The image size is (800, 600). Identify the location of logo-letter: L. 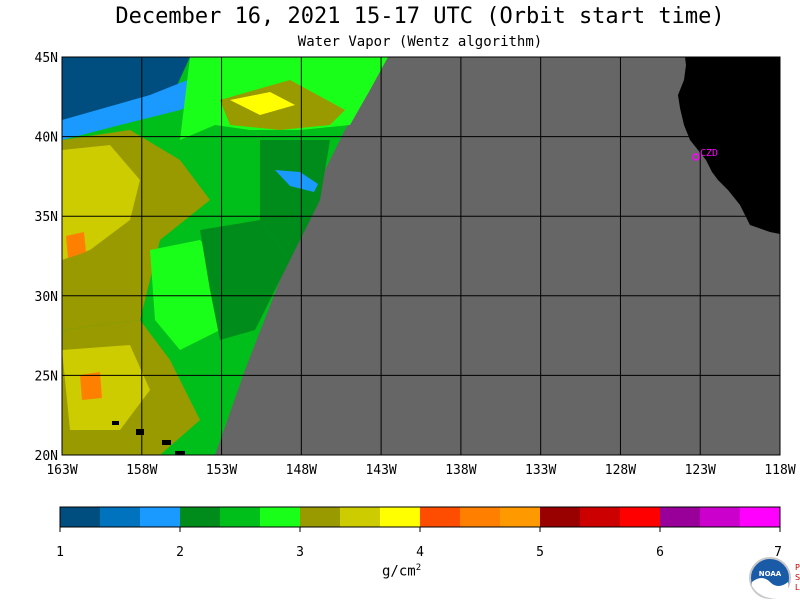
(797, 587).